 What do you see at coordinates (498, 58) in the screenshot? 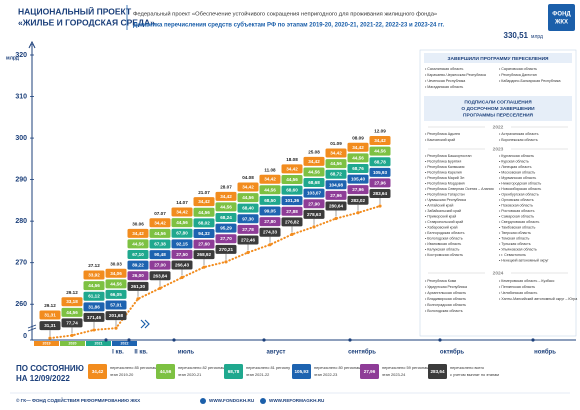
I see `panel-heading-bg` at bounding box center [498, 58].